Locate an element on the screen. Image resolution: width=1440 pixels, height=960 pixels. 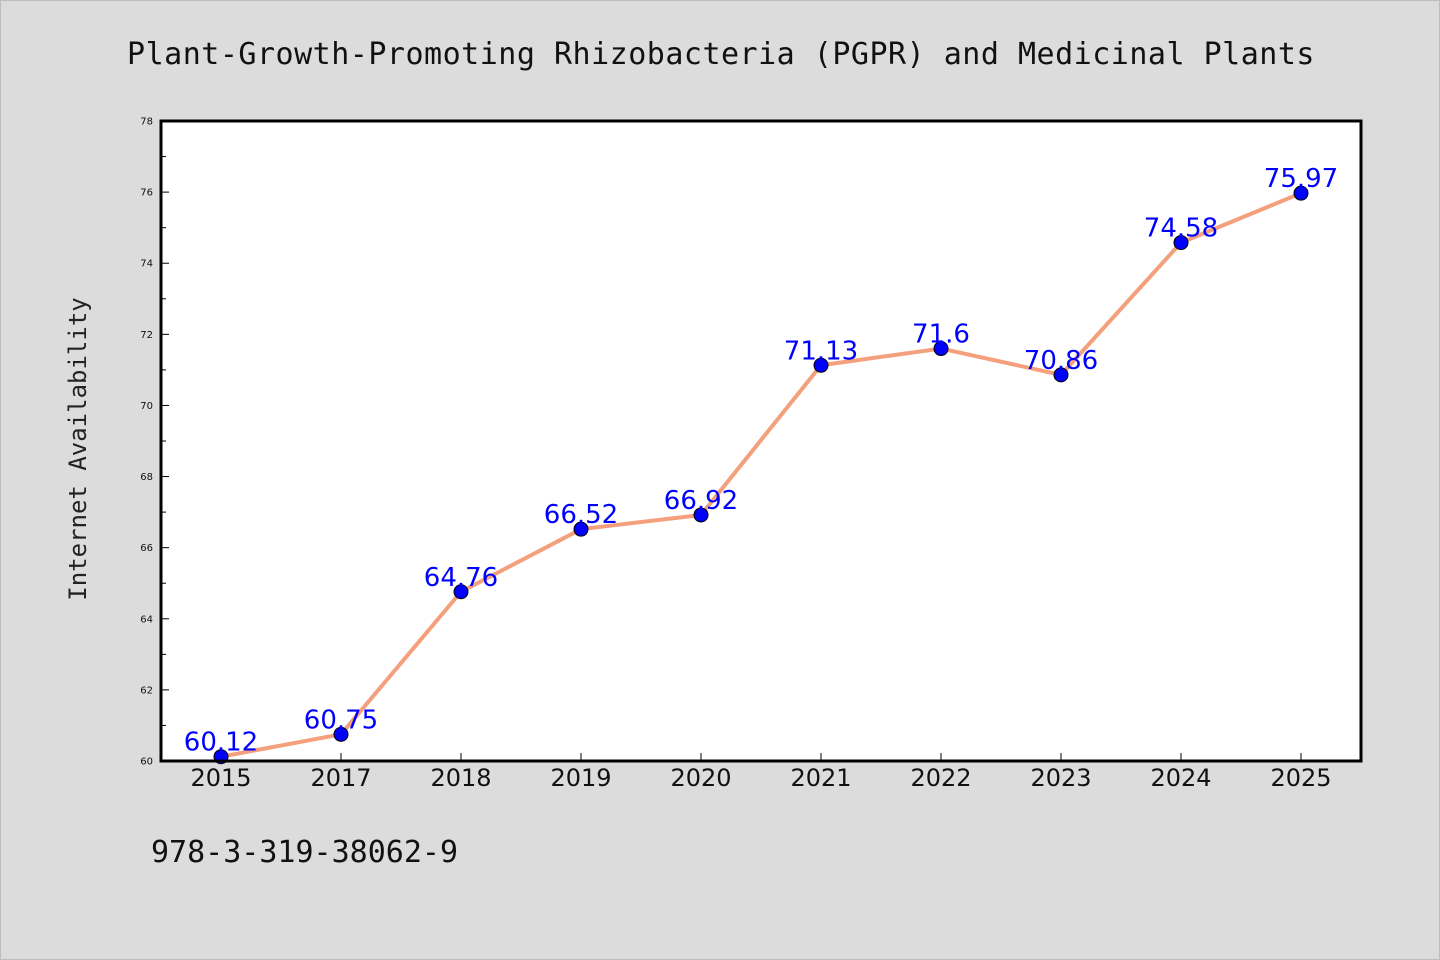
x-tick-label: 2022 is located at coordinates (940, 778).